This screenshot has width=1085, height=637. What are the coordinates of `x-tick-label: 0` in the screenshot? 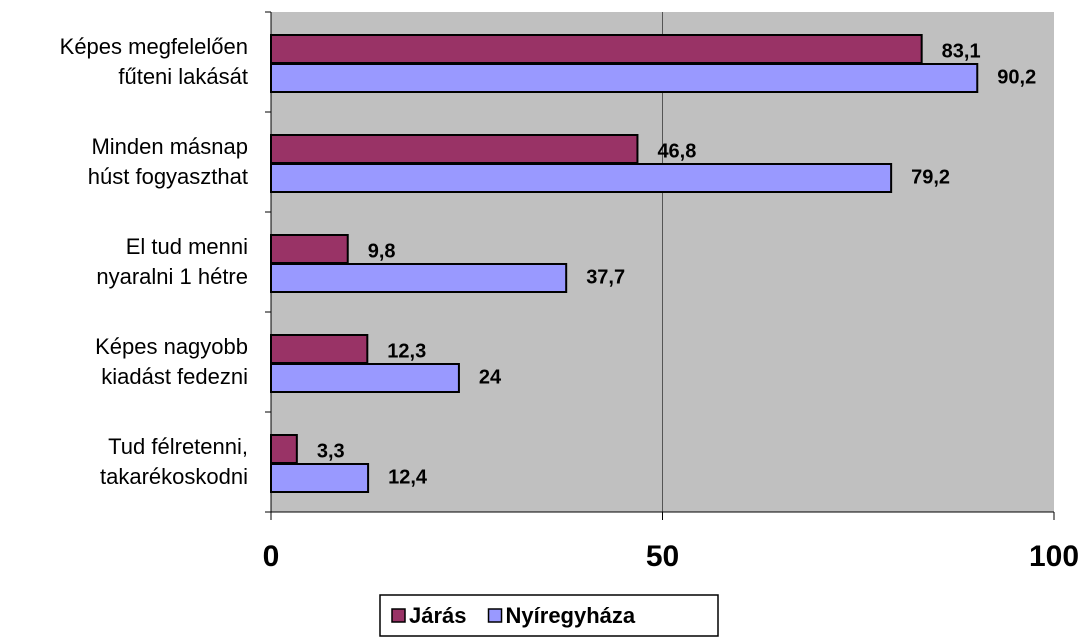 It's located at (271, 556).